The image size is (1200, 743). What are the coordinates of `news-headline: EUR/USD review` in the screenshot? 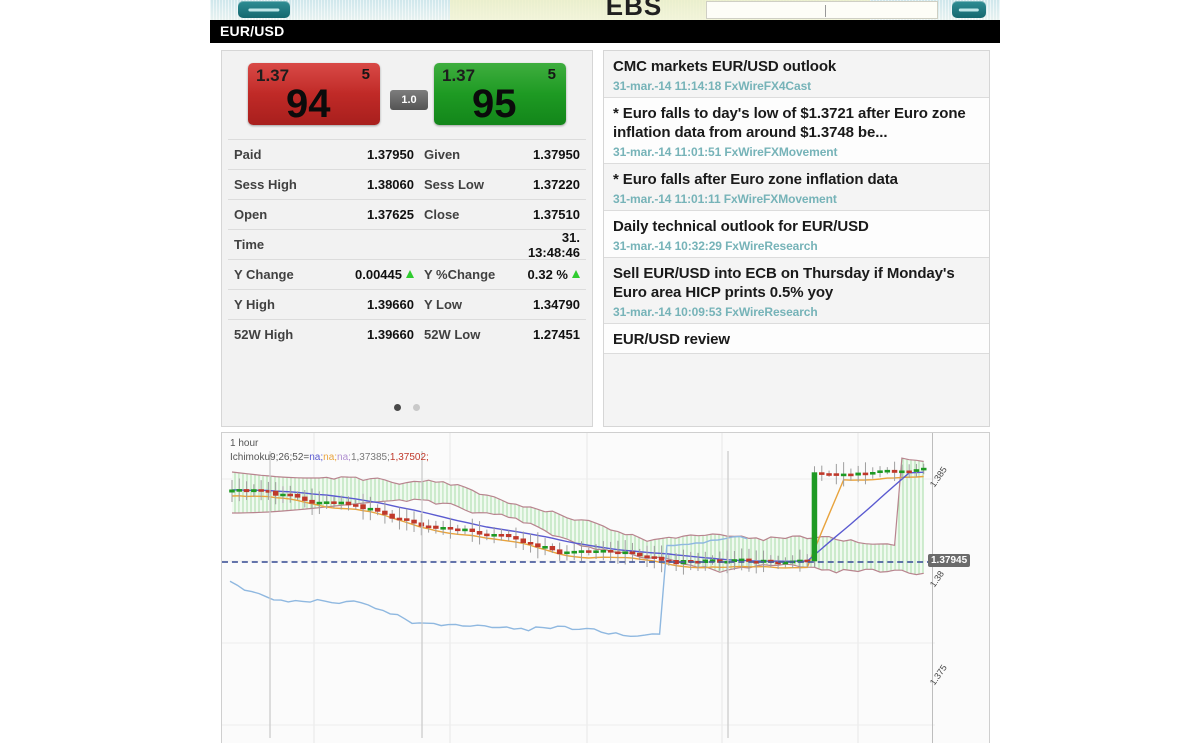 It's located at (671, 339).